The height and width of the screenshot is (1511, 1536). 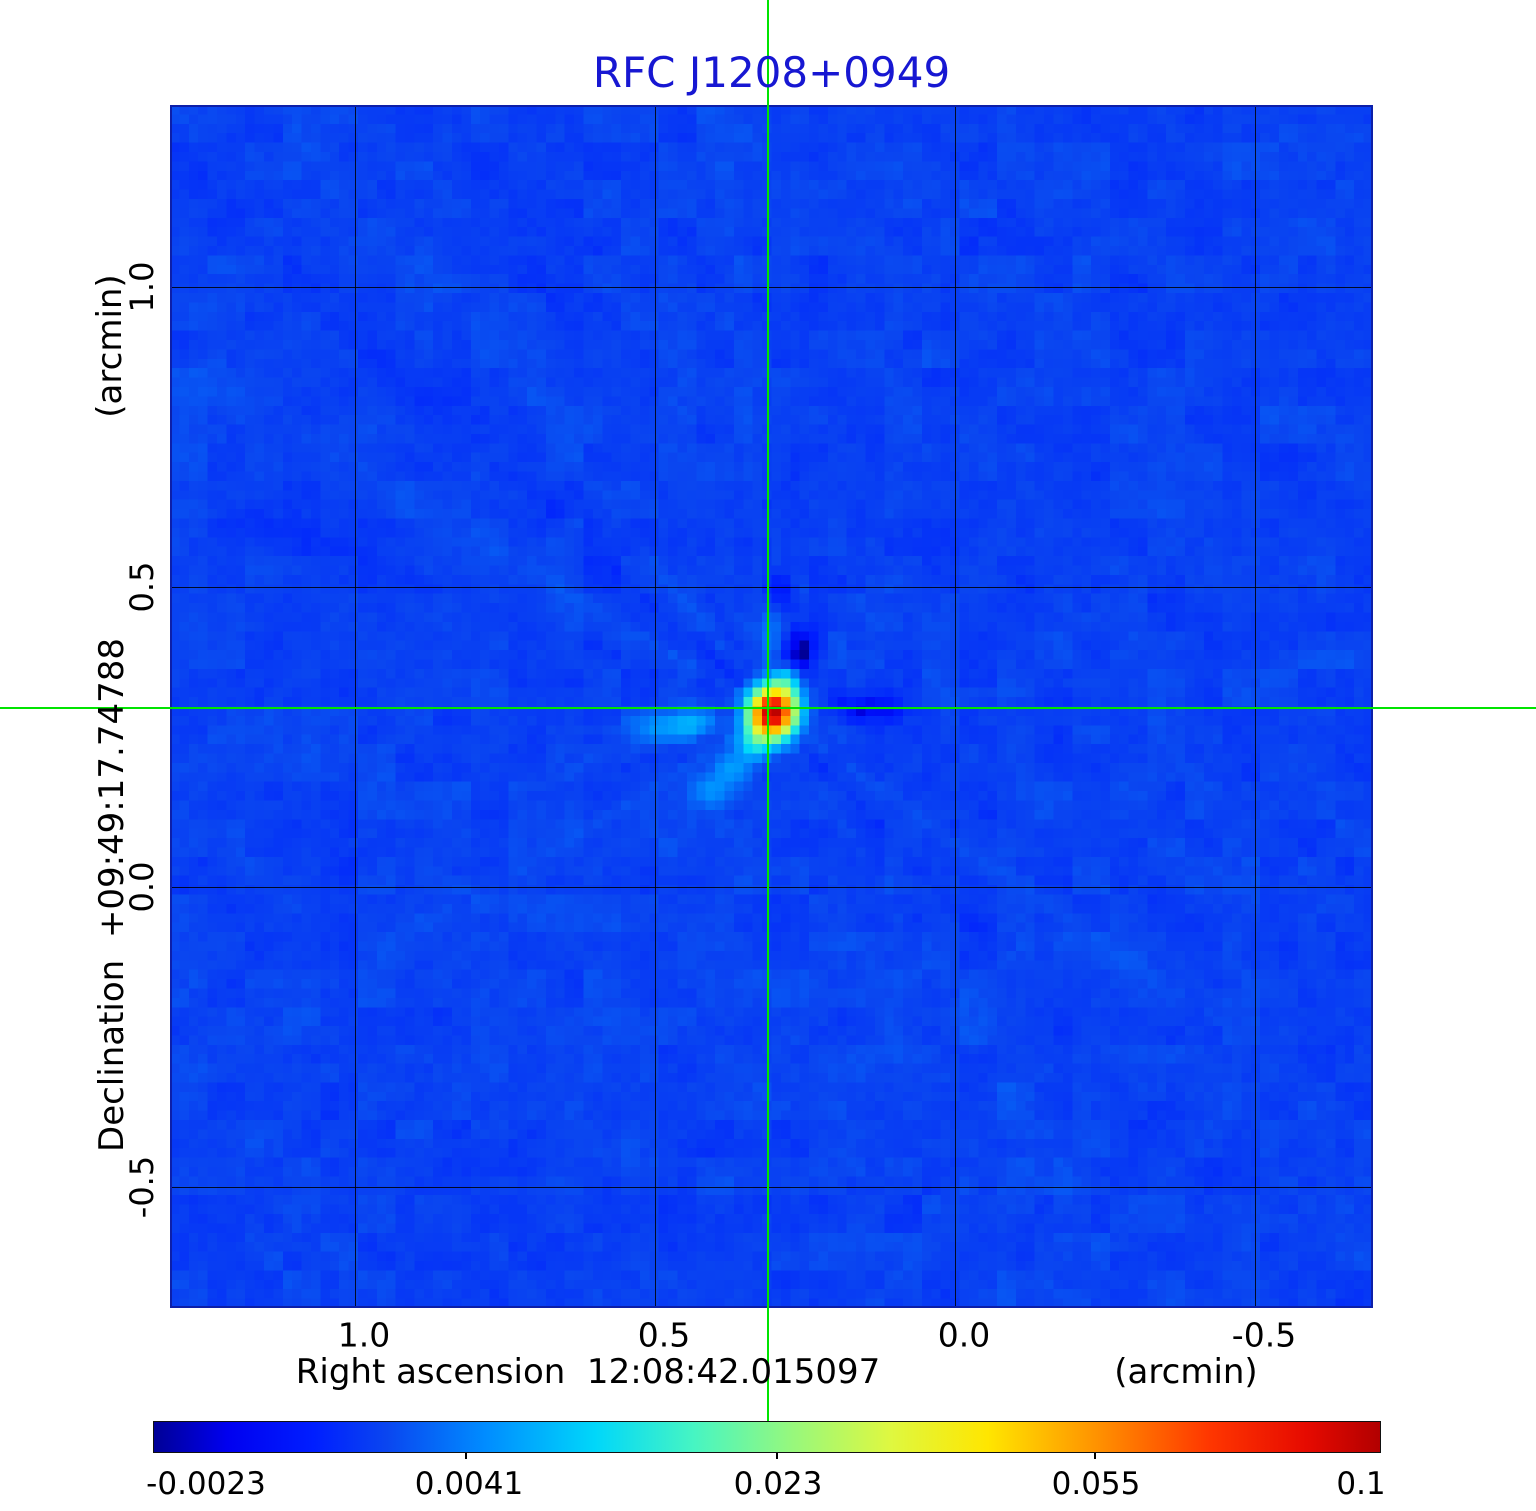 I want to click on x-tick-label: -0.5, so click(x=1264, y=1335).